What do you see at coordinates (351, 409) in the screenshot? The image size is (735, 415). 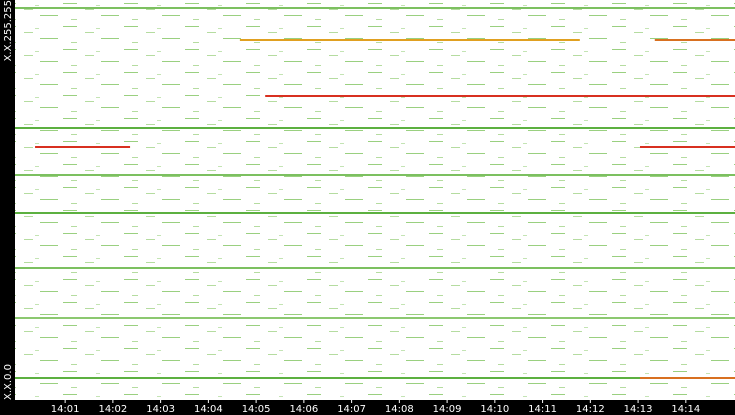 I see `x-tick-label: 14:07` at bounding box center [351, 409].